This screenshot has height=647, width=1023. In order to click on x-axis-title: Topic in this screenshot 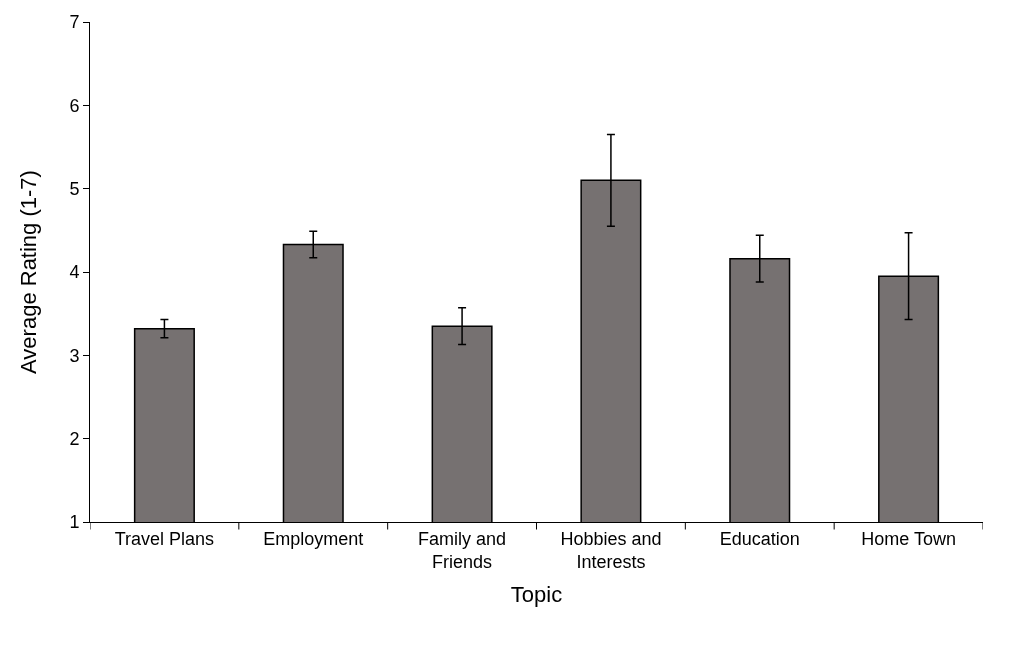, I will do `click(536, 594)`.